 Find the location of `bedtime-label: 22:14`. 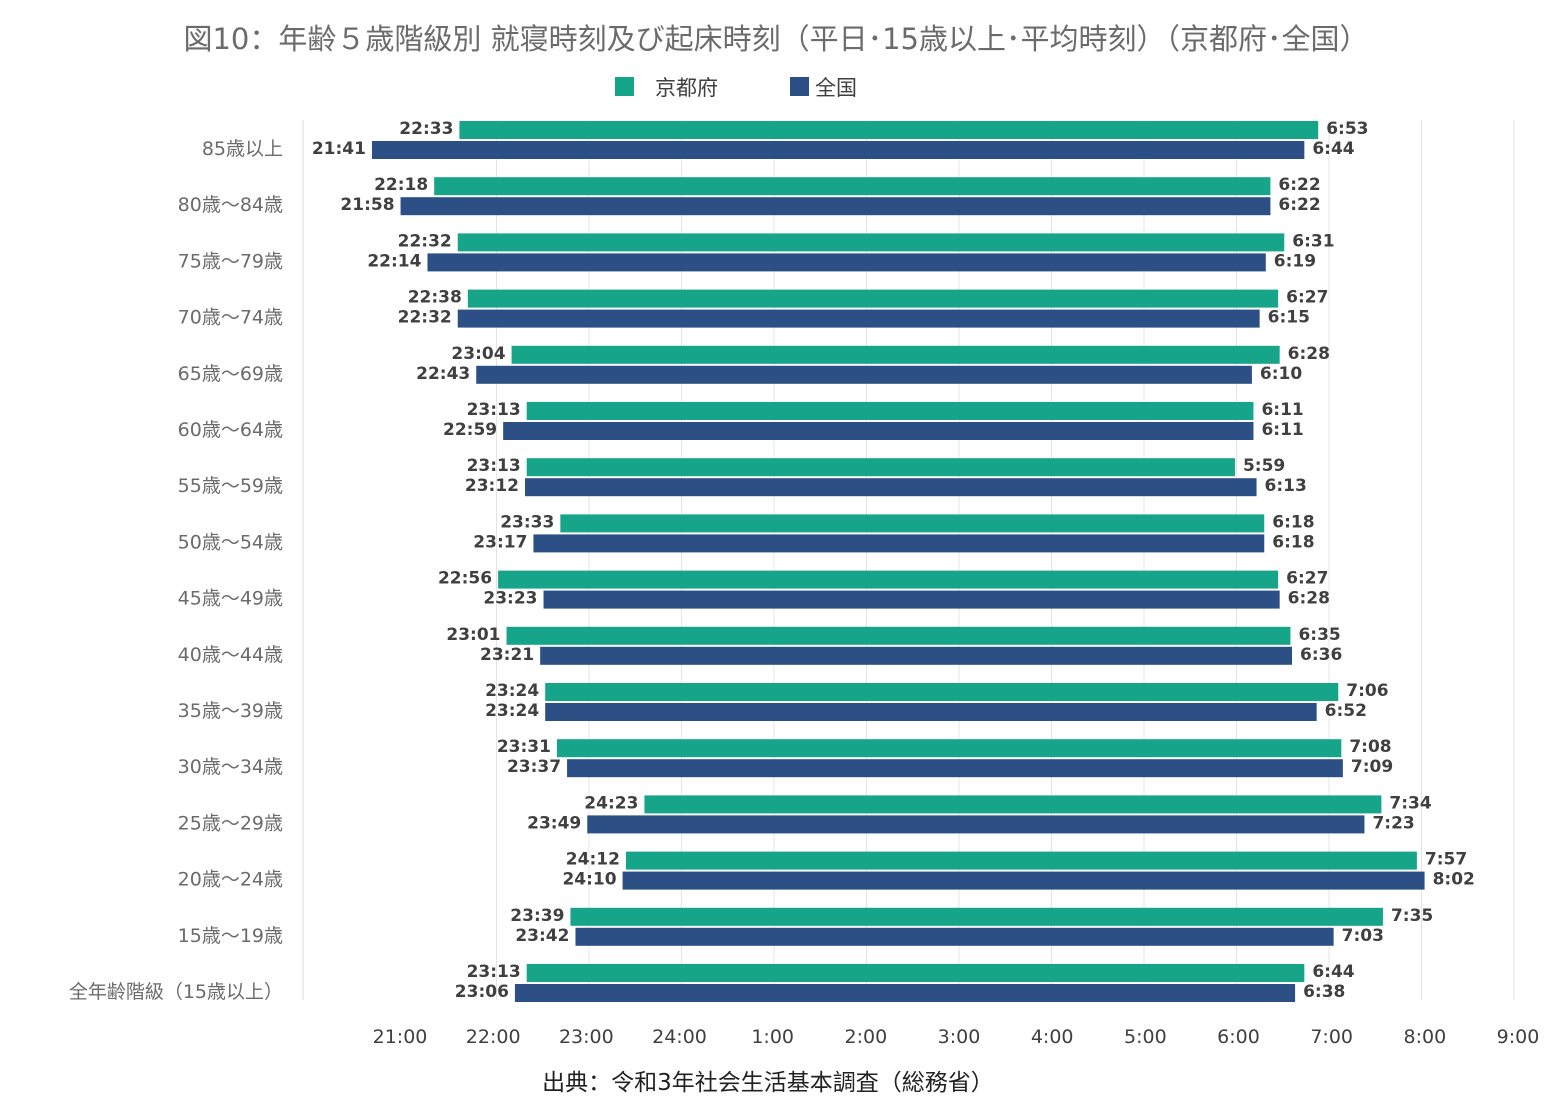

bedtime-label: 22:14 is located at coordinates (394, 261).